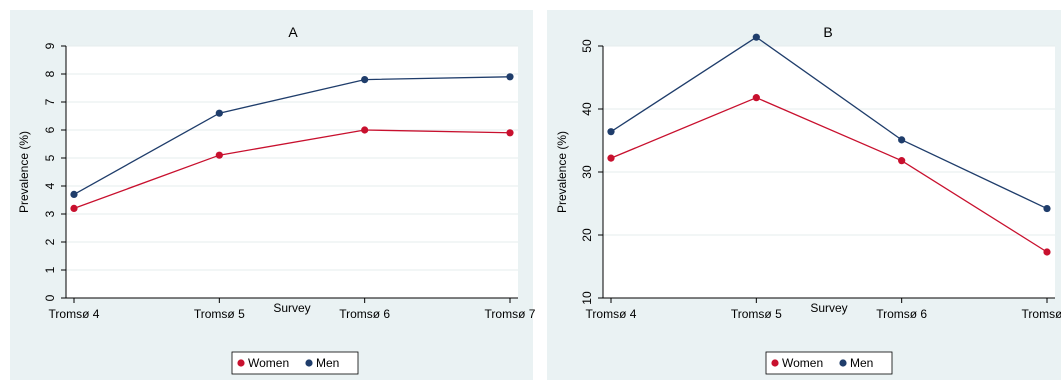  Describe the element at coordinates (587, 109) in the screenshot. I see `y-tick-label: 40` at that location.